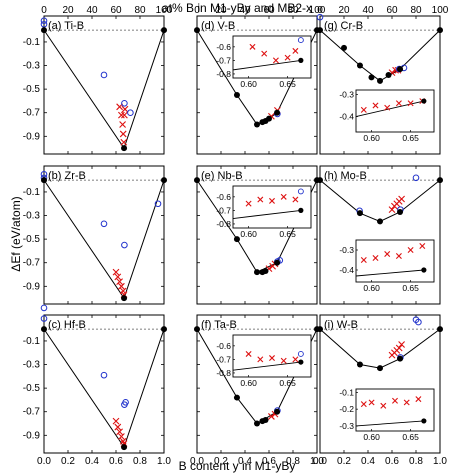  Describe the element at coordinates (343, 26) in the screenshot. I see `panel-label: (g) Cr-B` at that location.